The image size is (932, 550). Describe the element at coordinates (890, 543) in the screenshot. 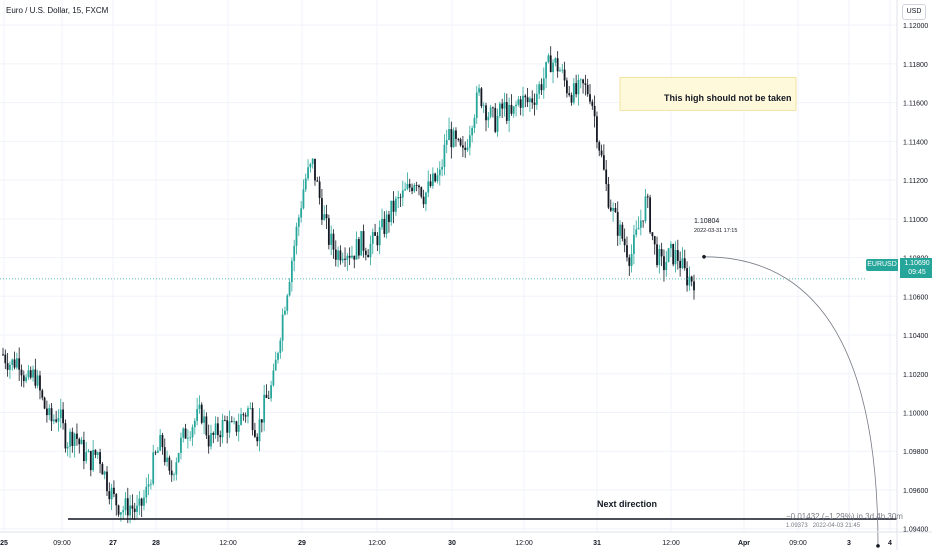

I see `x-tick-label: 4` at that location.